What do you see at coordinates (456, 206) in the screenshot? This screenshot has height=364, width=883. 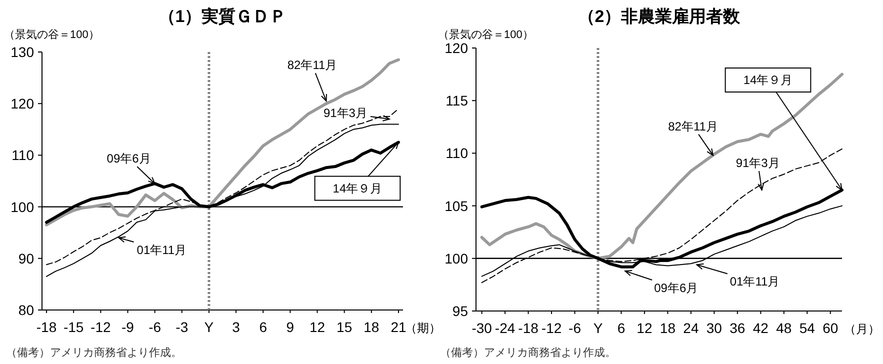 I see `y-tick-label: 105` at bounding box center [456, 206].